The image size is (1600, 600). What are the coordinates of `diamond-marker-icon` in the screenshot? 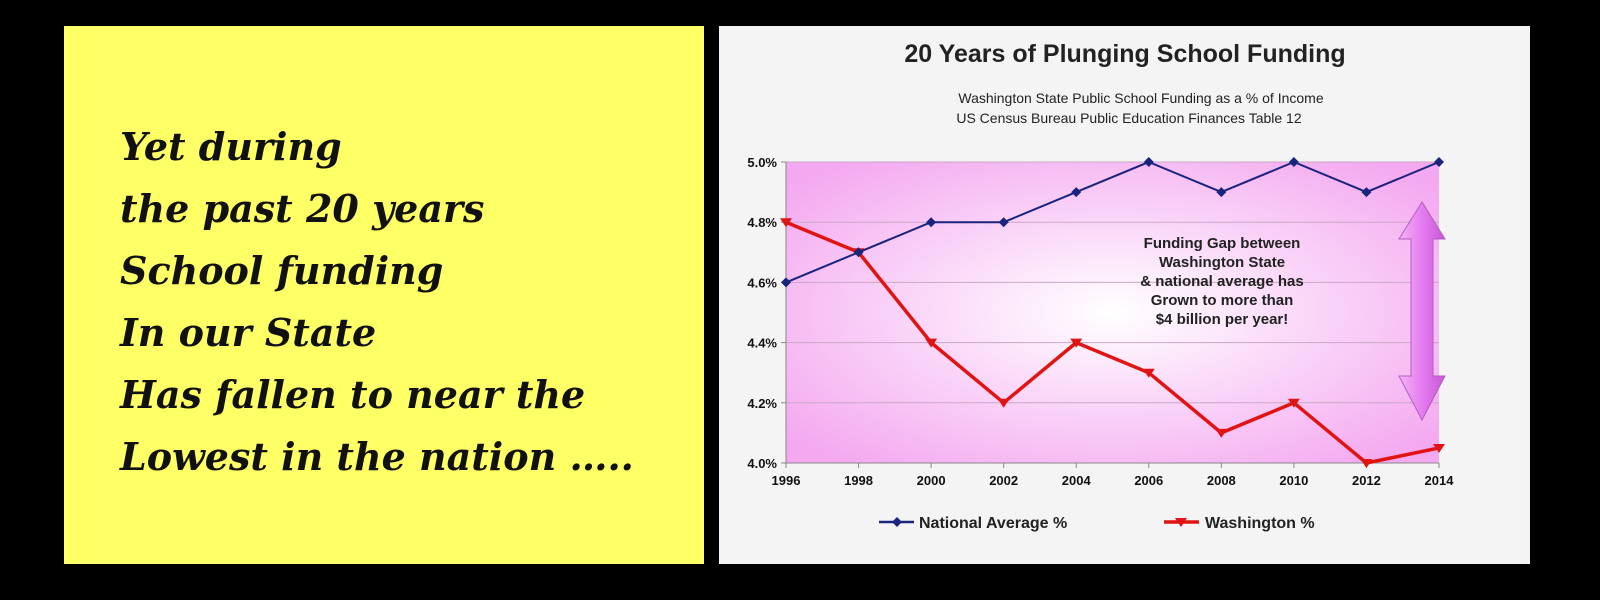 It's located at (897, 522).